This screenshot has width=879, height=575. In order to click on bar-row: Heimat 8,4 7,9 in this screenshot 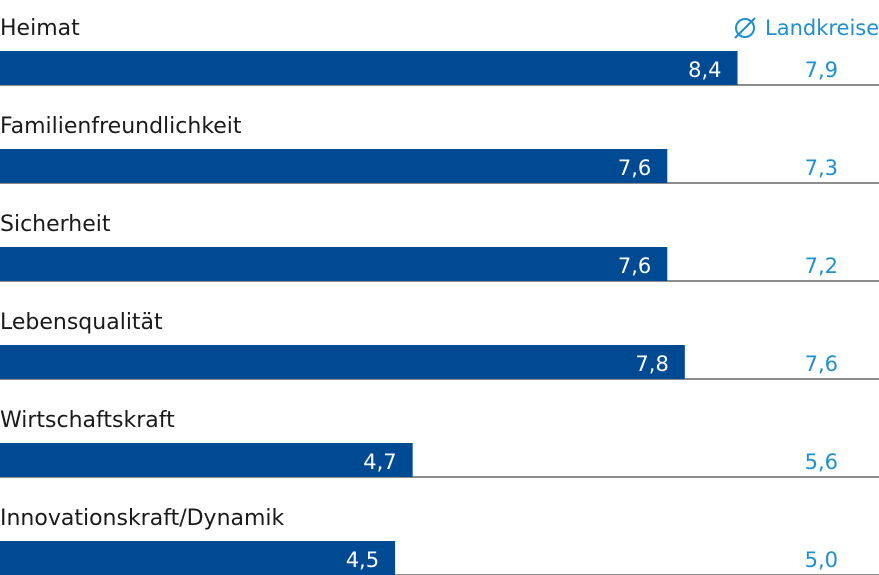, I will do `click(439, 51)`.